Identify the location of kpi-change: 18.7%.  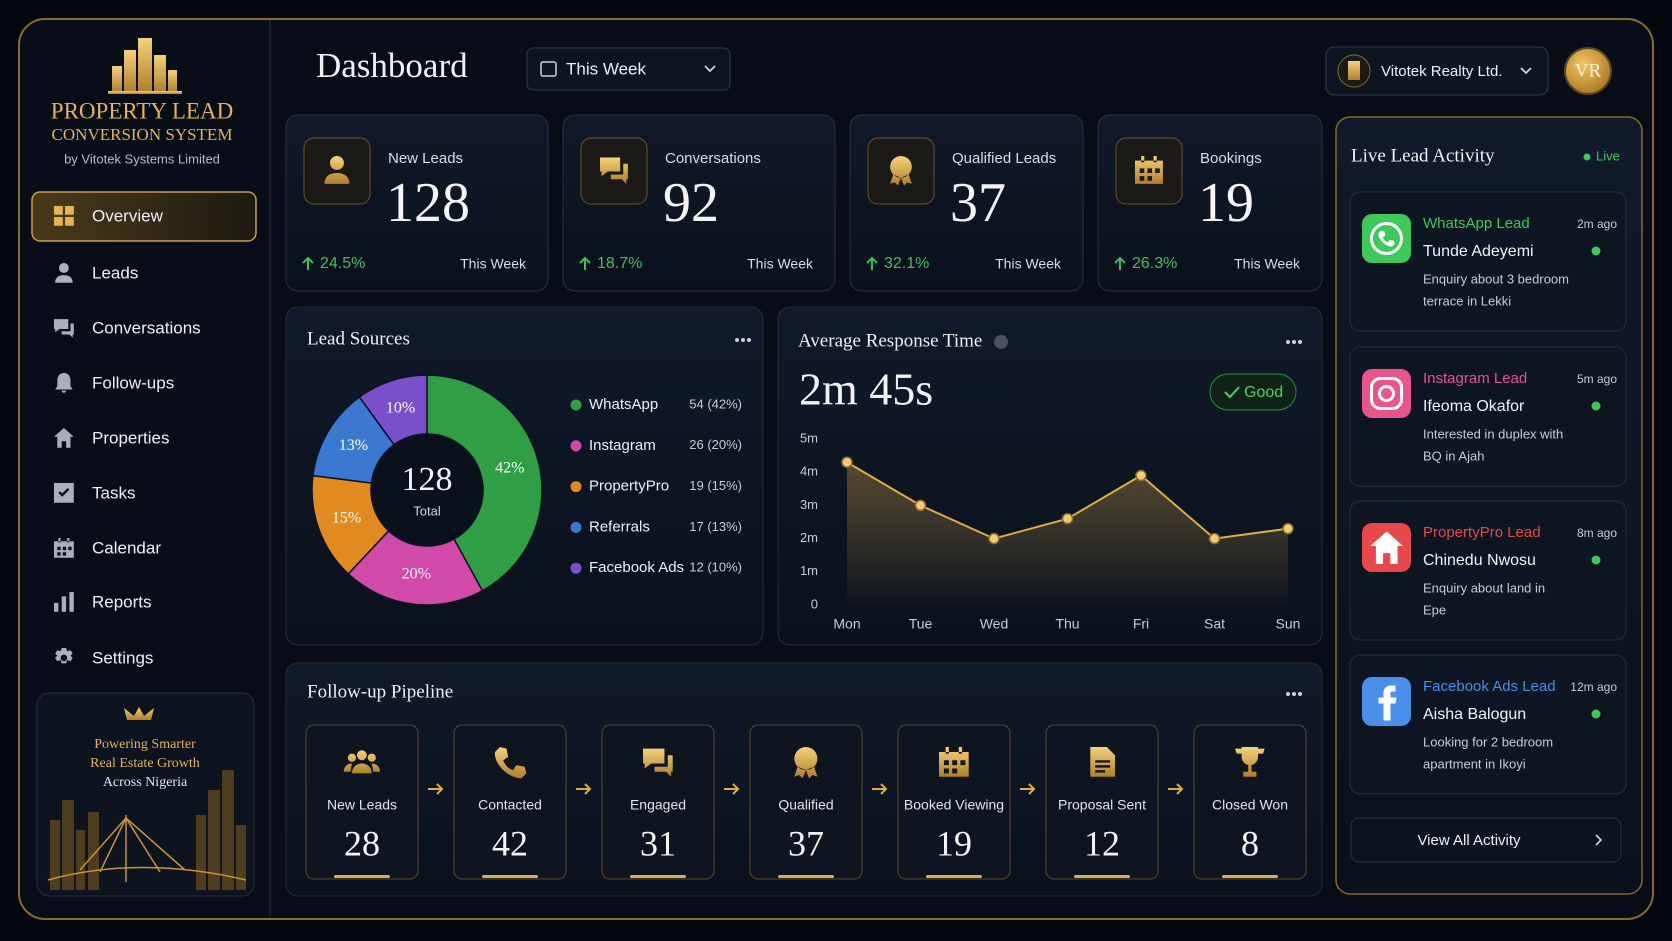
(619, 263).